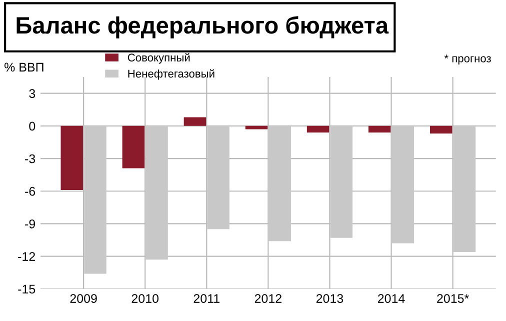 Image resolution: width=506 pixels, height=321 pixels. I want to click on y-tick-label: 3, so click(32, 93).